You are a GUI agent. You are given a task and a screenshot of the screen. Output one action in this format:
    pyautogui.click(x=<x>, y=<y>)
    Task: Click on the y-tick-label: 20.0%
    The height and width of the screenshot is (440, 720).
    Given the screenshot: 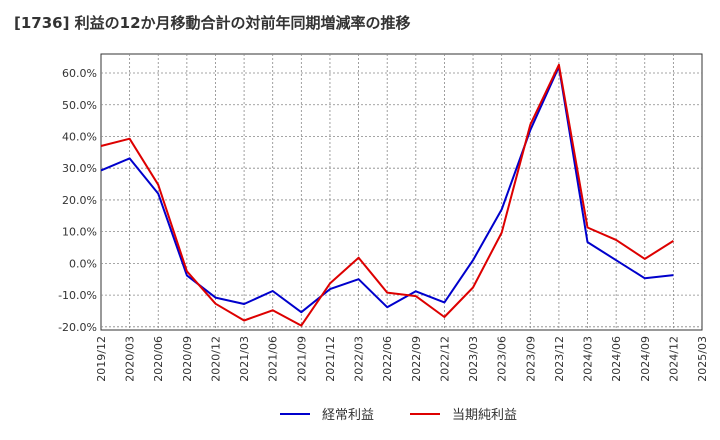 What is the action you would take?
    pyautogui.click(x=79, y=200)
    